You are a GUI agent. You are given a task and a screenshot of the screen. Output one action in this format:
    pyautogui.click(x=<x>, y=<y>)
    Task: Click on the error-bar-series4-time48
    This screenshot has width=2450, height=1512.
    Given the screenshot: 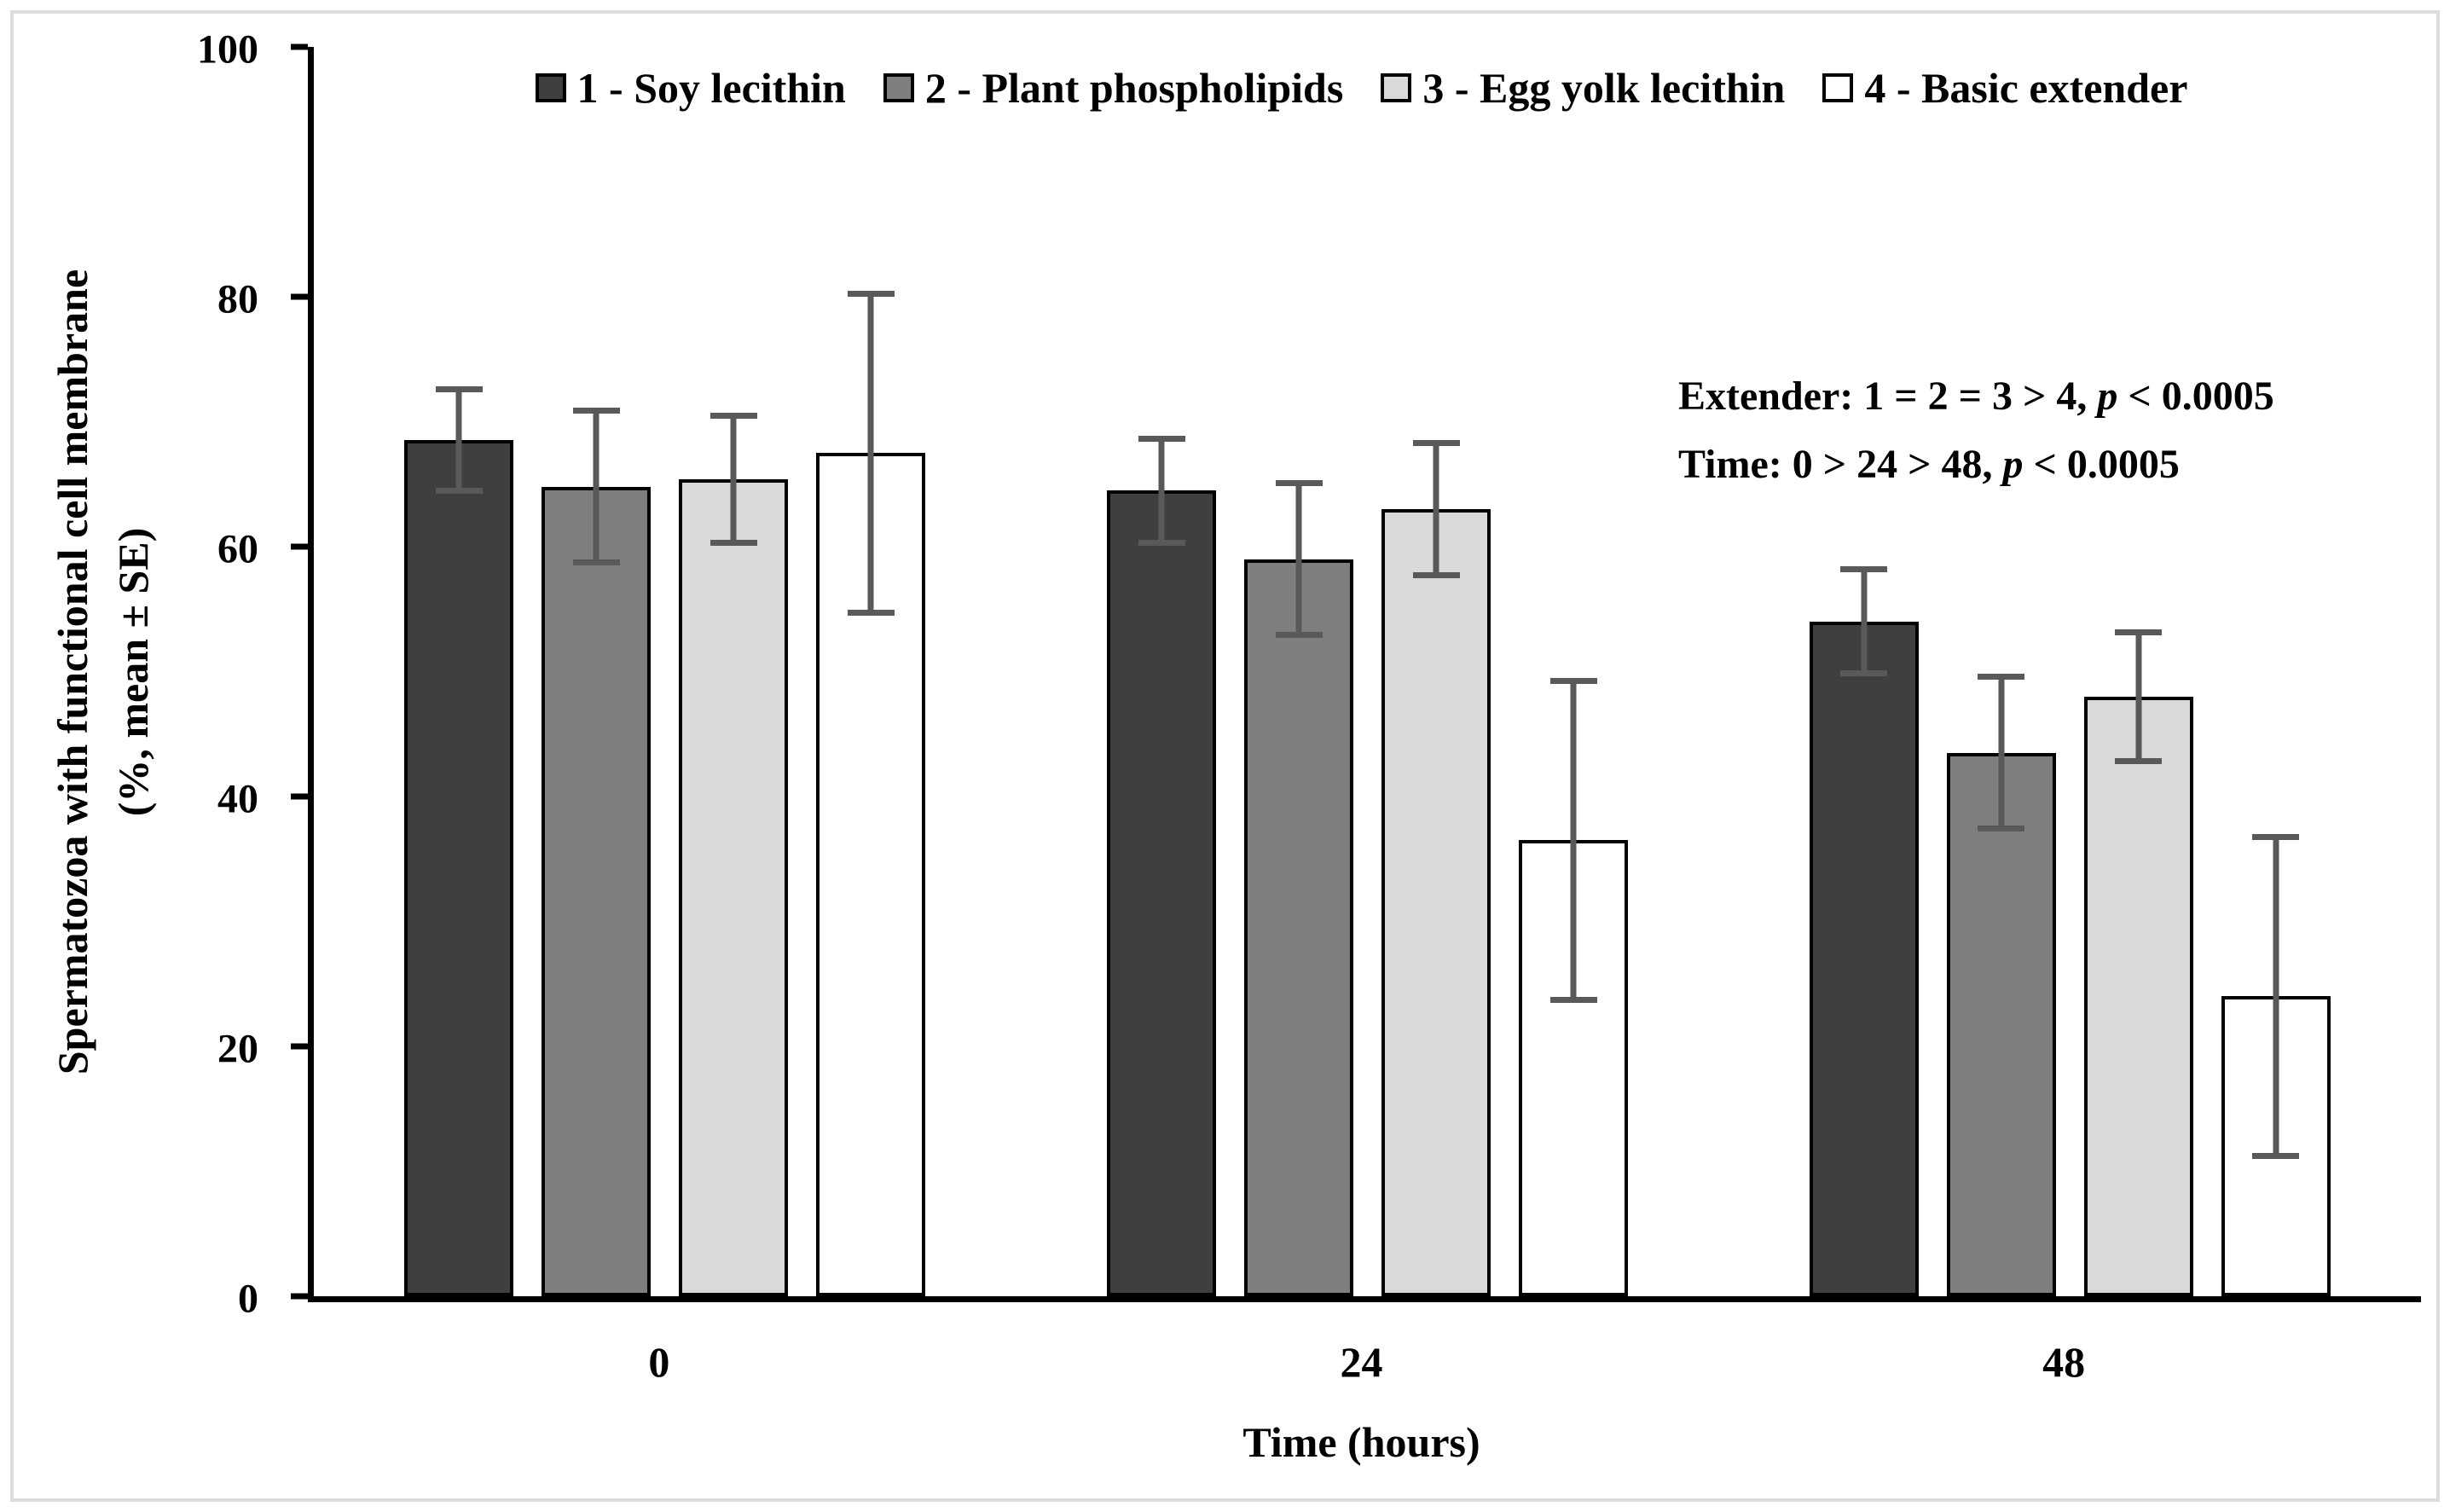 What is the action you would take?
    pyautogui.click(x=2276, y=996)
    